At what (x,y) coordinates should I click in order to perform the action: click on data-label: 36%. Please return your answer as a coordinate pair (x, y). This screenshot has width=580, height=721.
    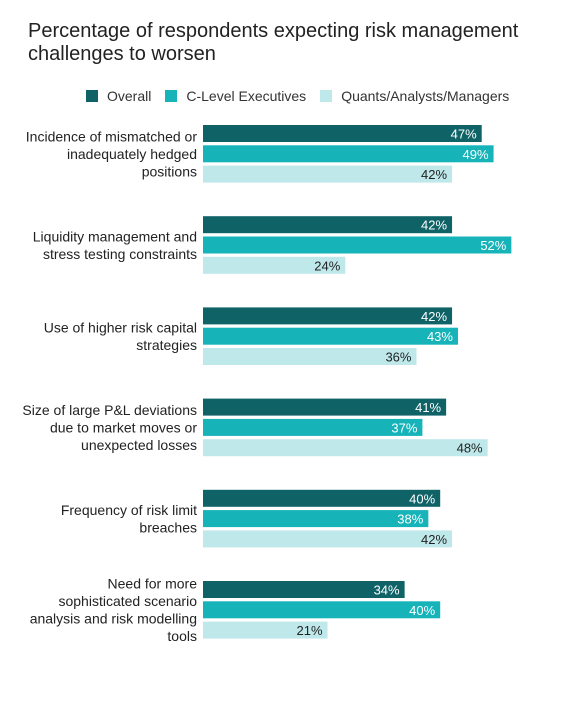
    Looking at the image, I should click on (398, 357).